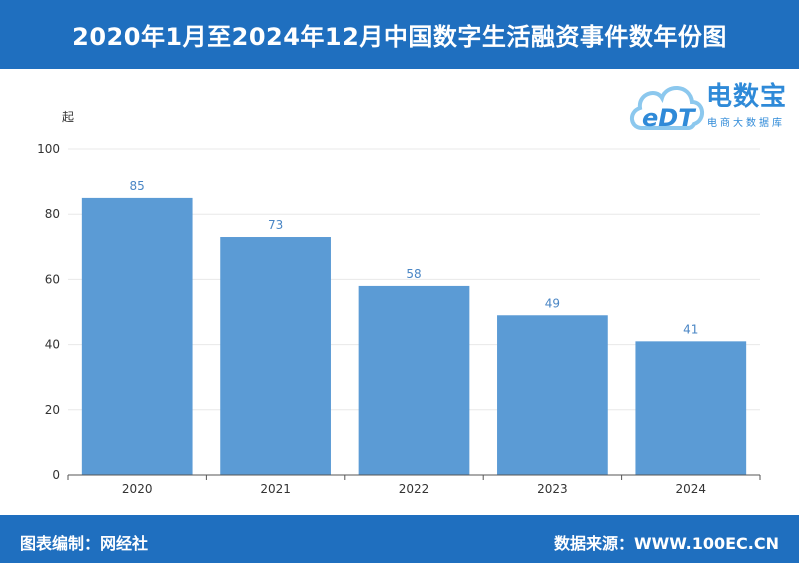  I want to click on logo-mark: eDT, so click(669, 118).